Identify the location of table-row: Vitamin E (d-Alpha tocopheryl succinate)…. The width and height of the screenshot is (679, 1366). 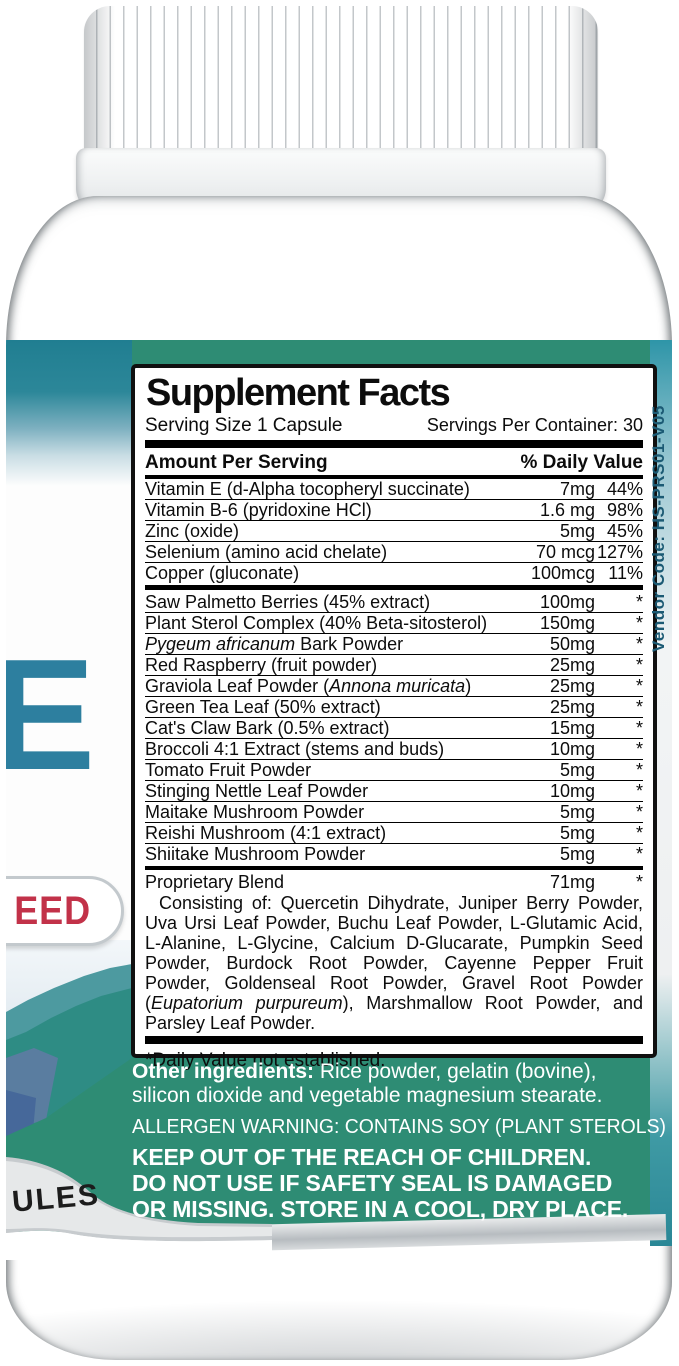
(394, 489).